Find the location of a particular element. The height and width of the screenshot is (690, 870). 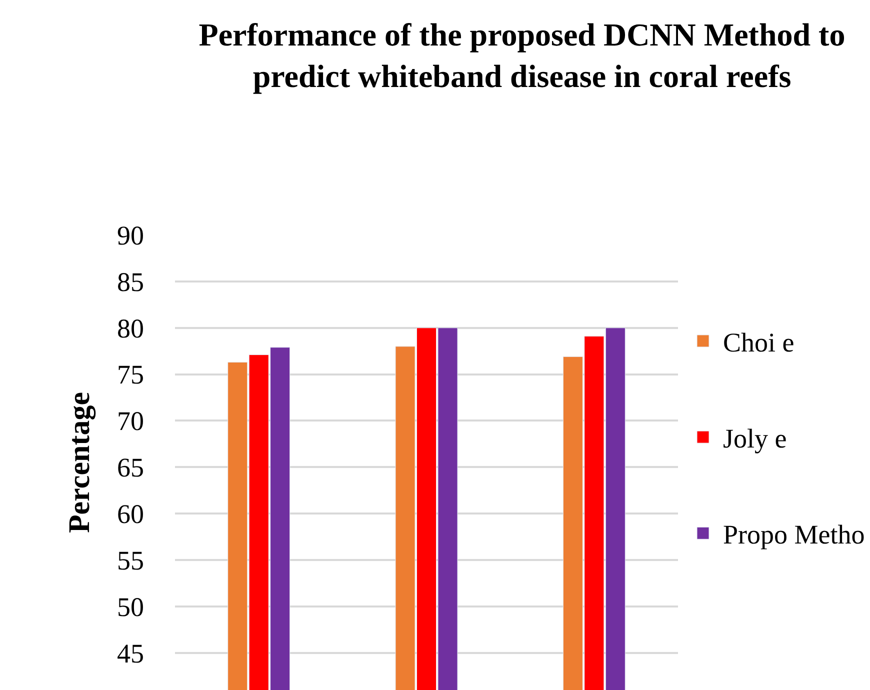

legend-label: Choi e is located at coordinates (758, 342).